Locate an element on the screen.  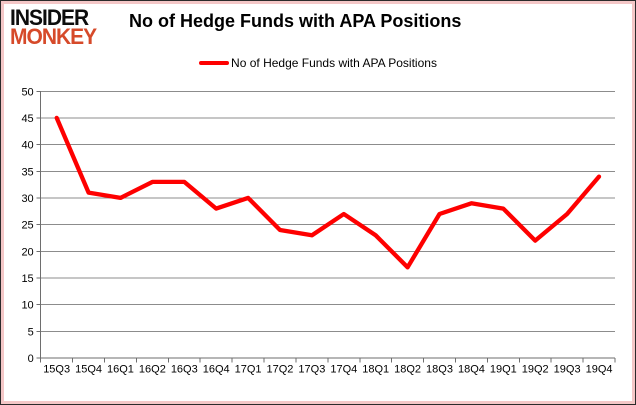
legend-line-icon is located at coordinates (214, 63).